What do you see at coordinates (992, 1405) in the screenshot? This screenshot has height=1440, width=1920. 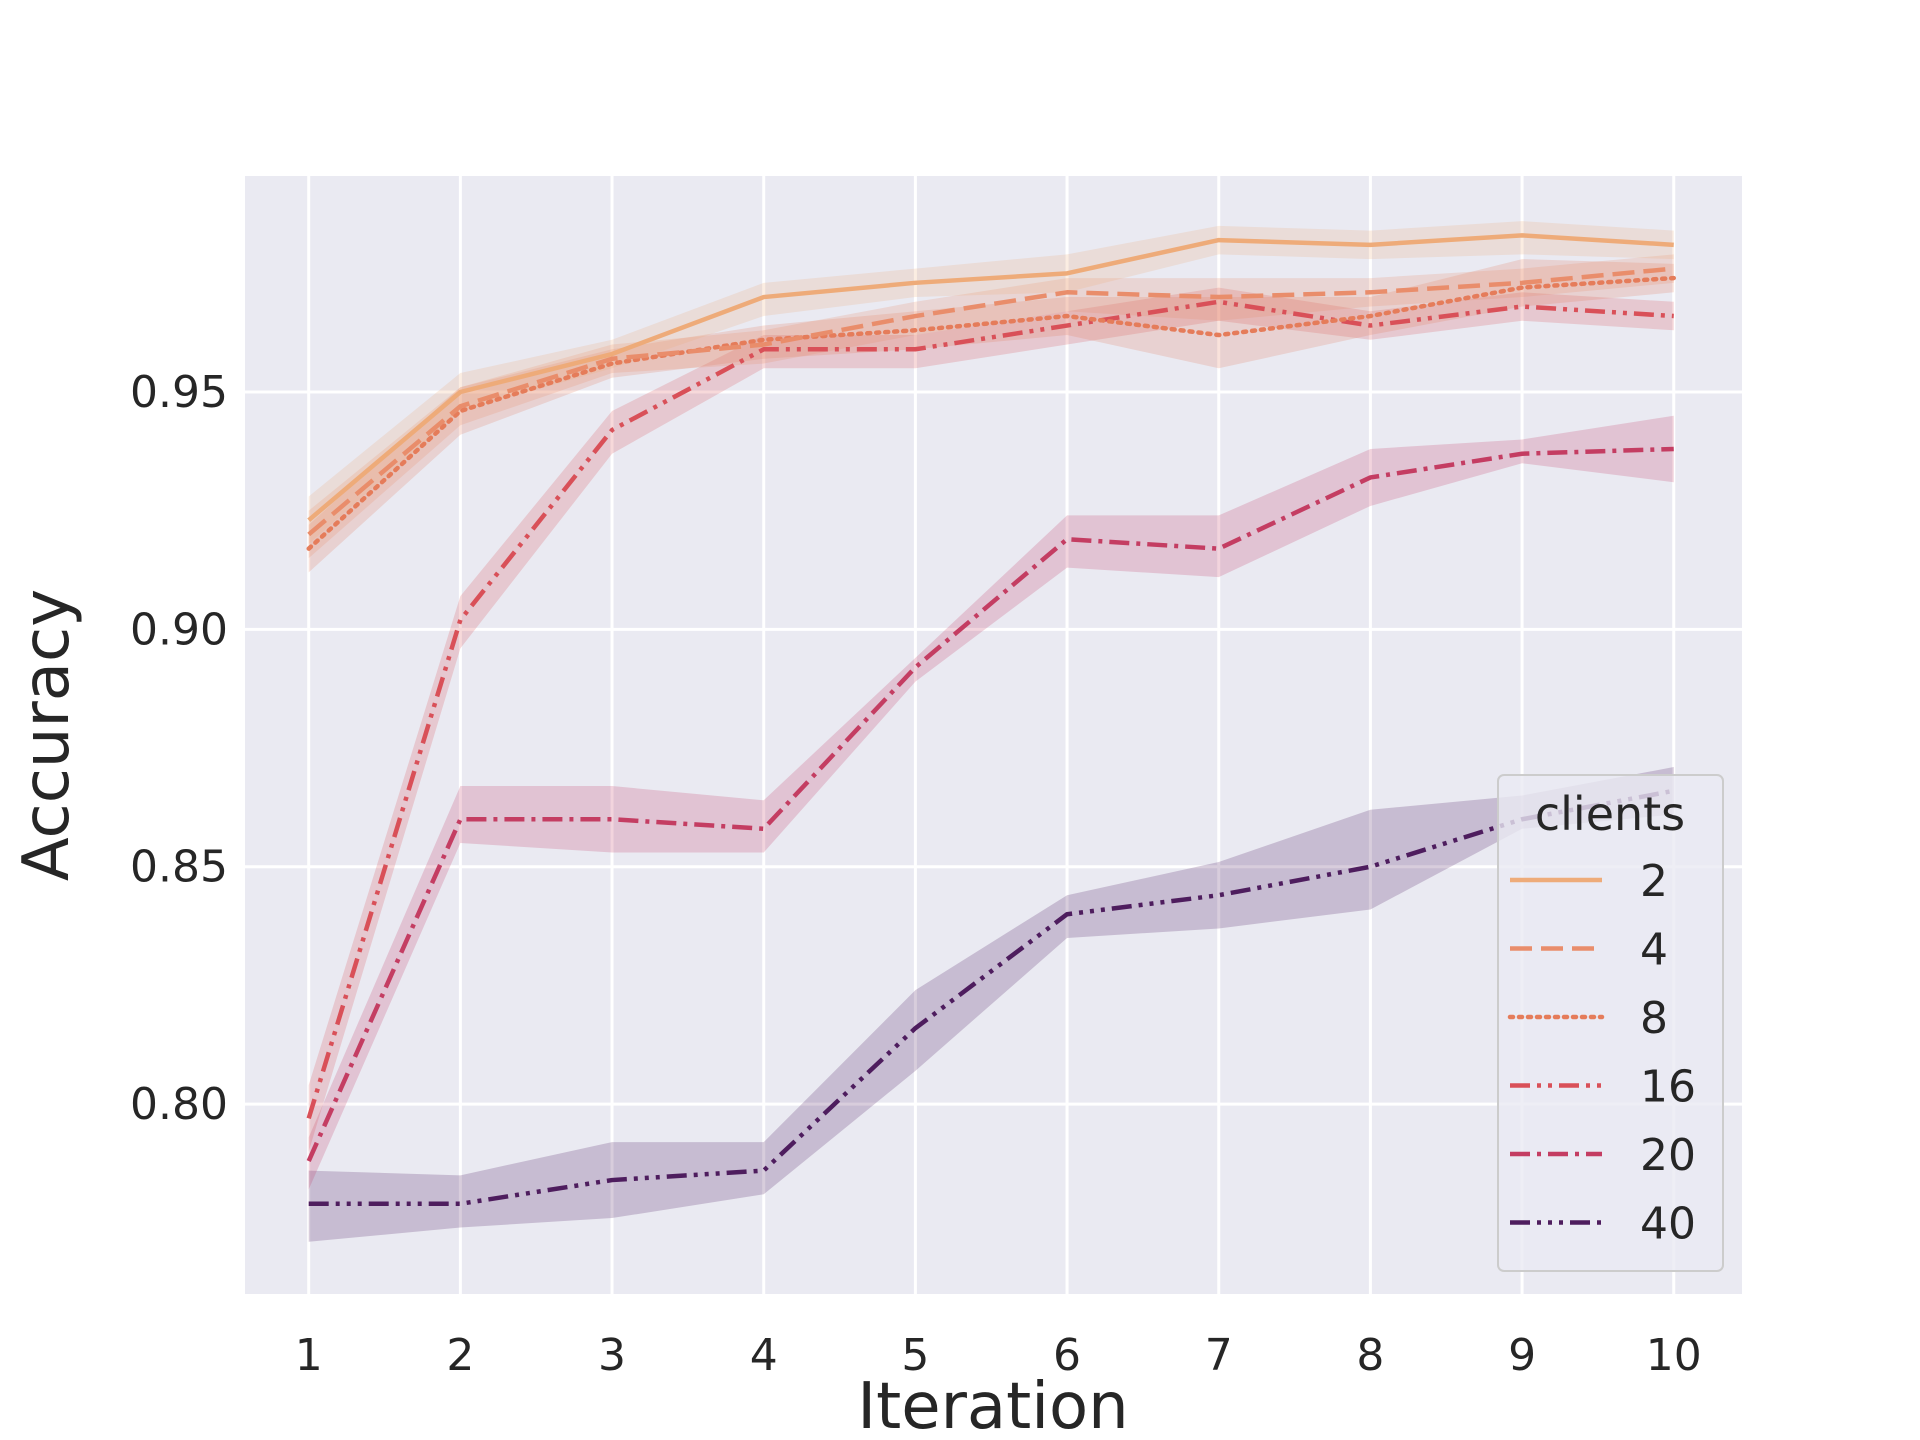 I see `x-axis-title: Iteration` at bounding box center [992, 1405].